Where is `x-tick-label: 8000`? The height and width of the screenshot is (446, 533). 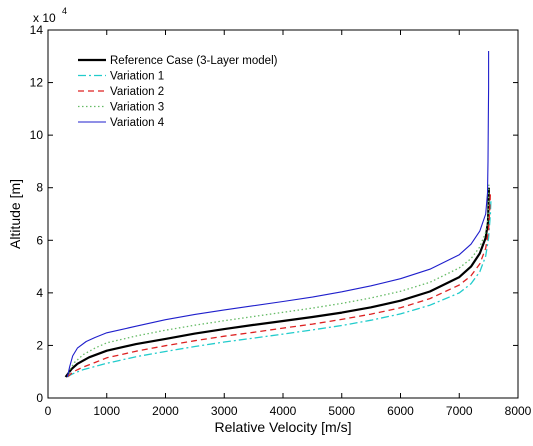 x-tick-label: 8000 is located at coordinates (518, 411).